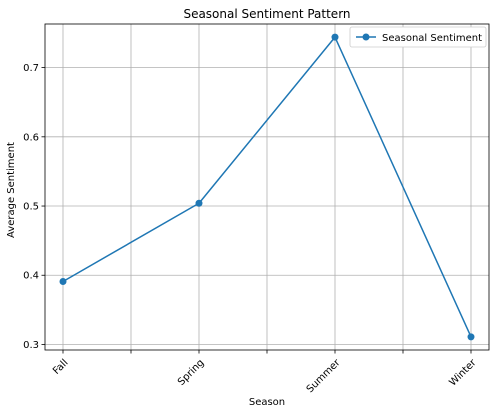 This screenshot has width=497, height=414. What do you see at coordinates (31, 68) in the screenshot?
I see `y-tick-label: 0.7` at bounding box center [31, 68].